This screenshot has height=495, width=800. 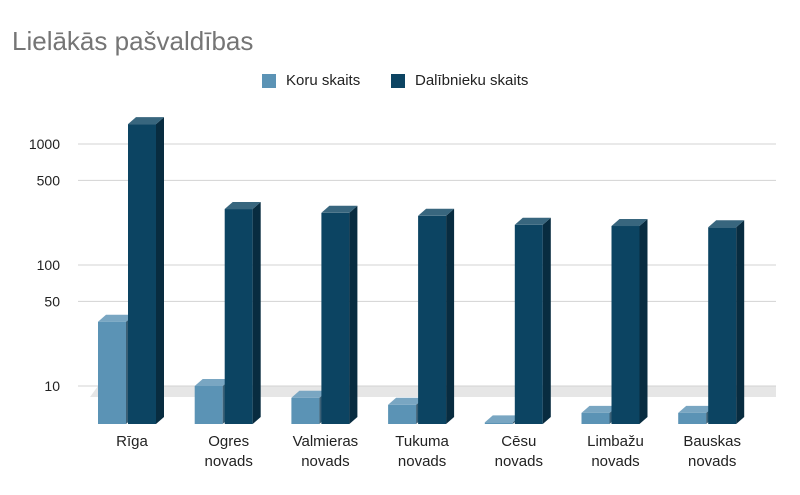 What do you see at coordinates (49, 265) in the screenshot?
I see `y-tick-label-100: 100` at bounding box center [49, 265].